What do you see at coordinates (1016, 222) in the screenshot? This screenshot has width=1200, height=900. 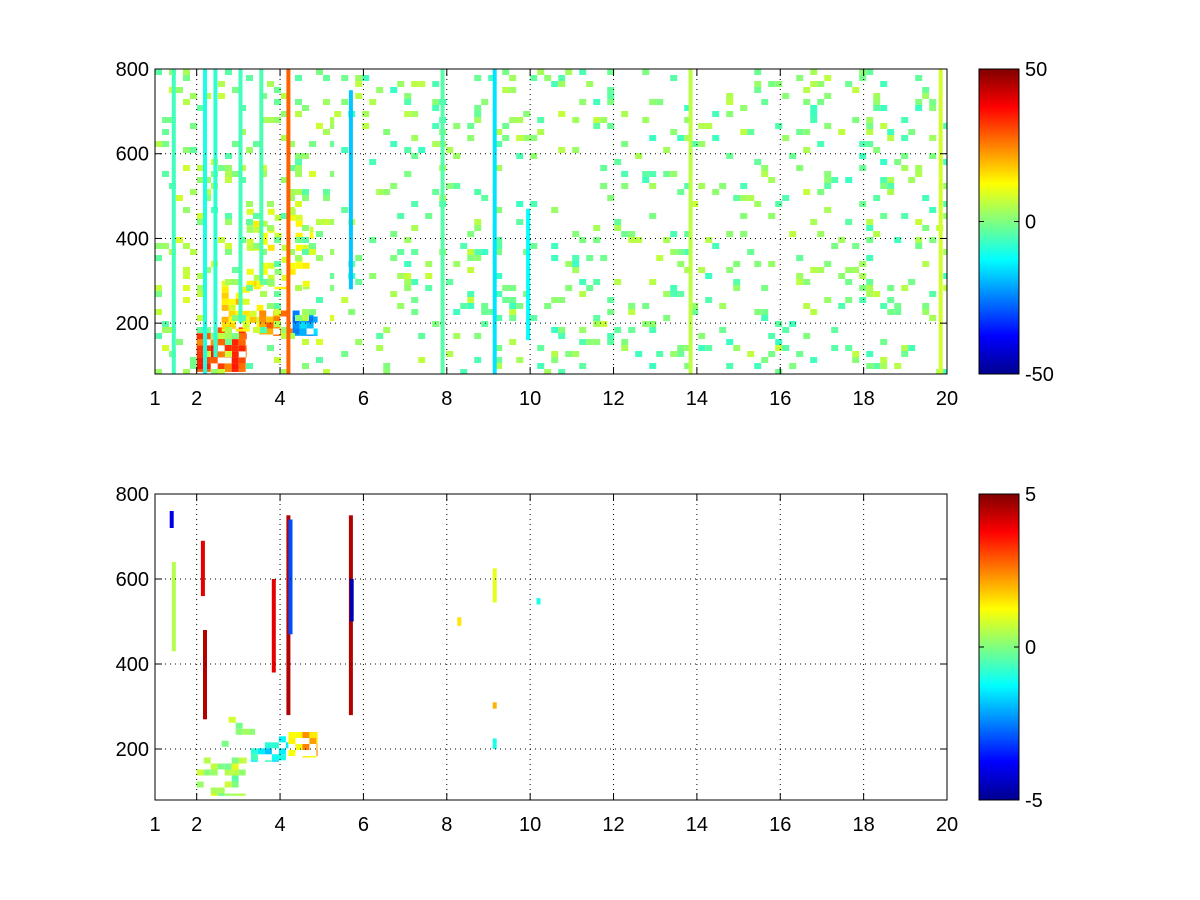 I see `top-colorbar-ticks: 50 0 -50` at bounding box center [1016, 222].